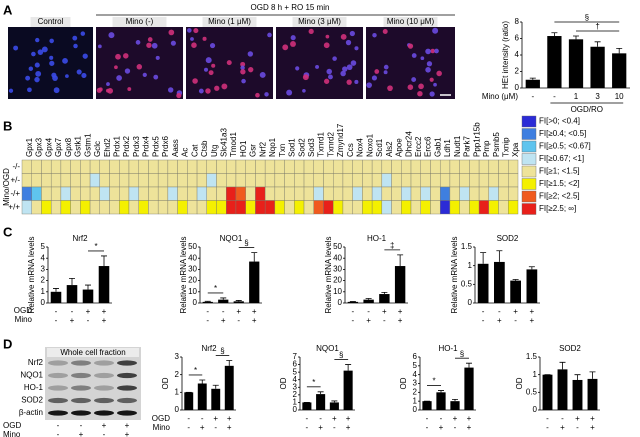 This screenshot has width=640, height=437. Describe the element at coordinates (496, 144) in the screenshot. I see `gene-label: Psmb5` at that location.